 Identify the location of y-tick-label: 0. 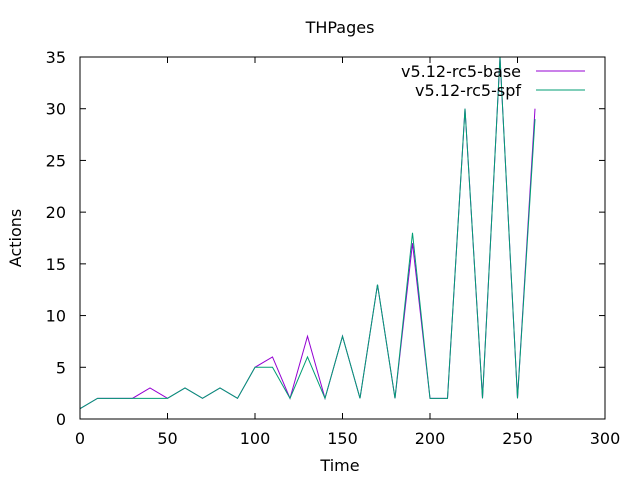
(61, 419).